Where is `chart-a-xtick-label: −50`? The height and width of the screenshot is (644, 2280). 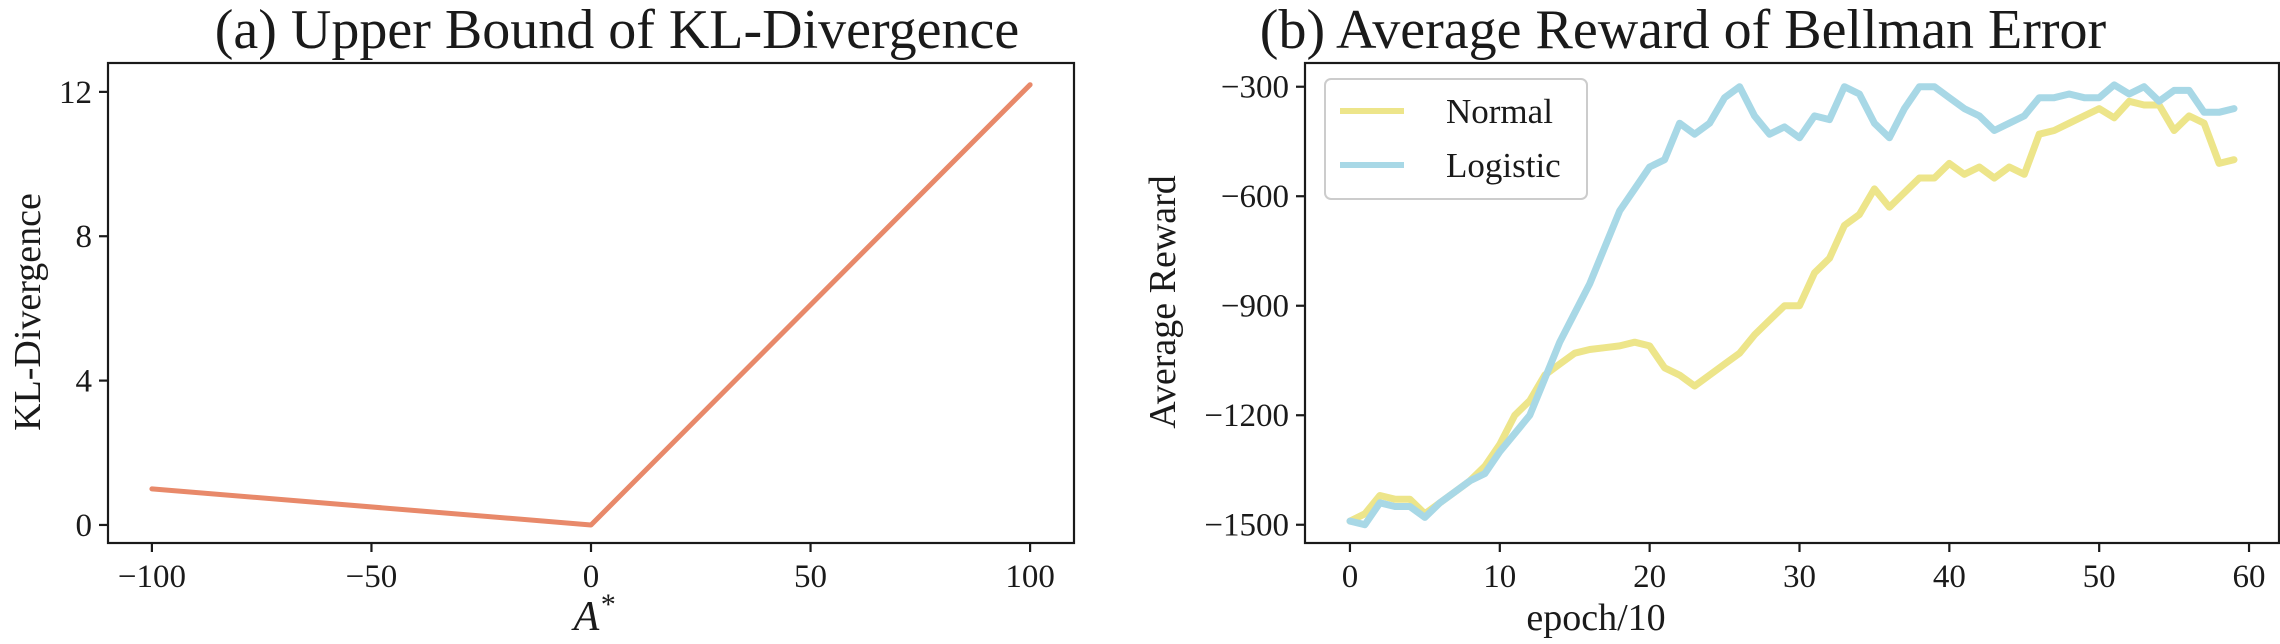 chart-a-xtick-label: −50 is located at coordinates (372, 577).